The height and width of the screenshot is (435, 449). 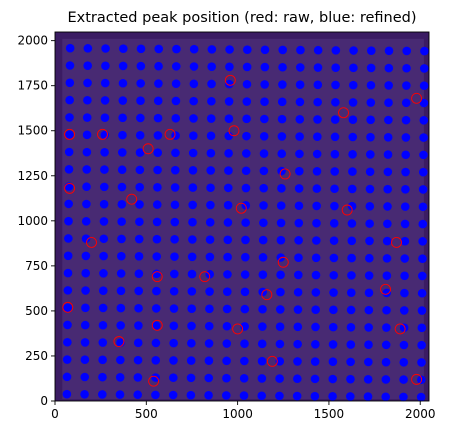 I want to click on y-tick-label: 1250, so click(x=32, y=176).